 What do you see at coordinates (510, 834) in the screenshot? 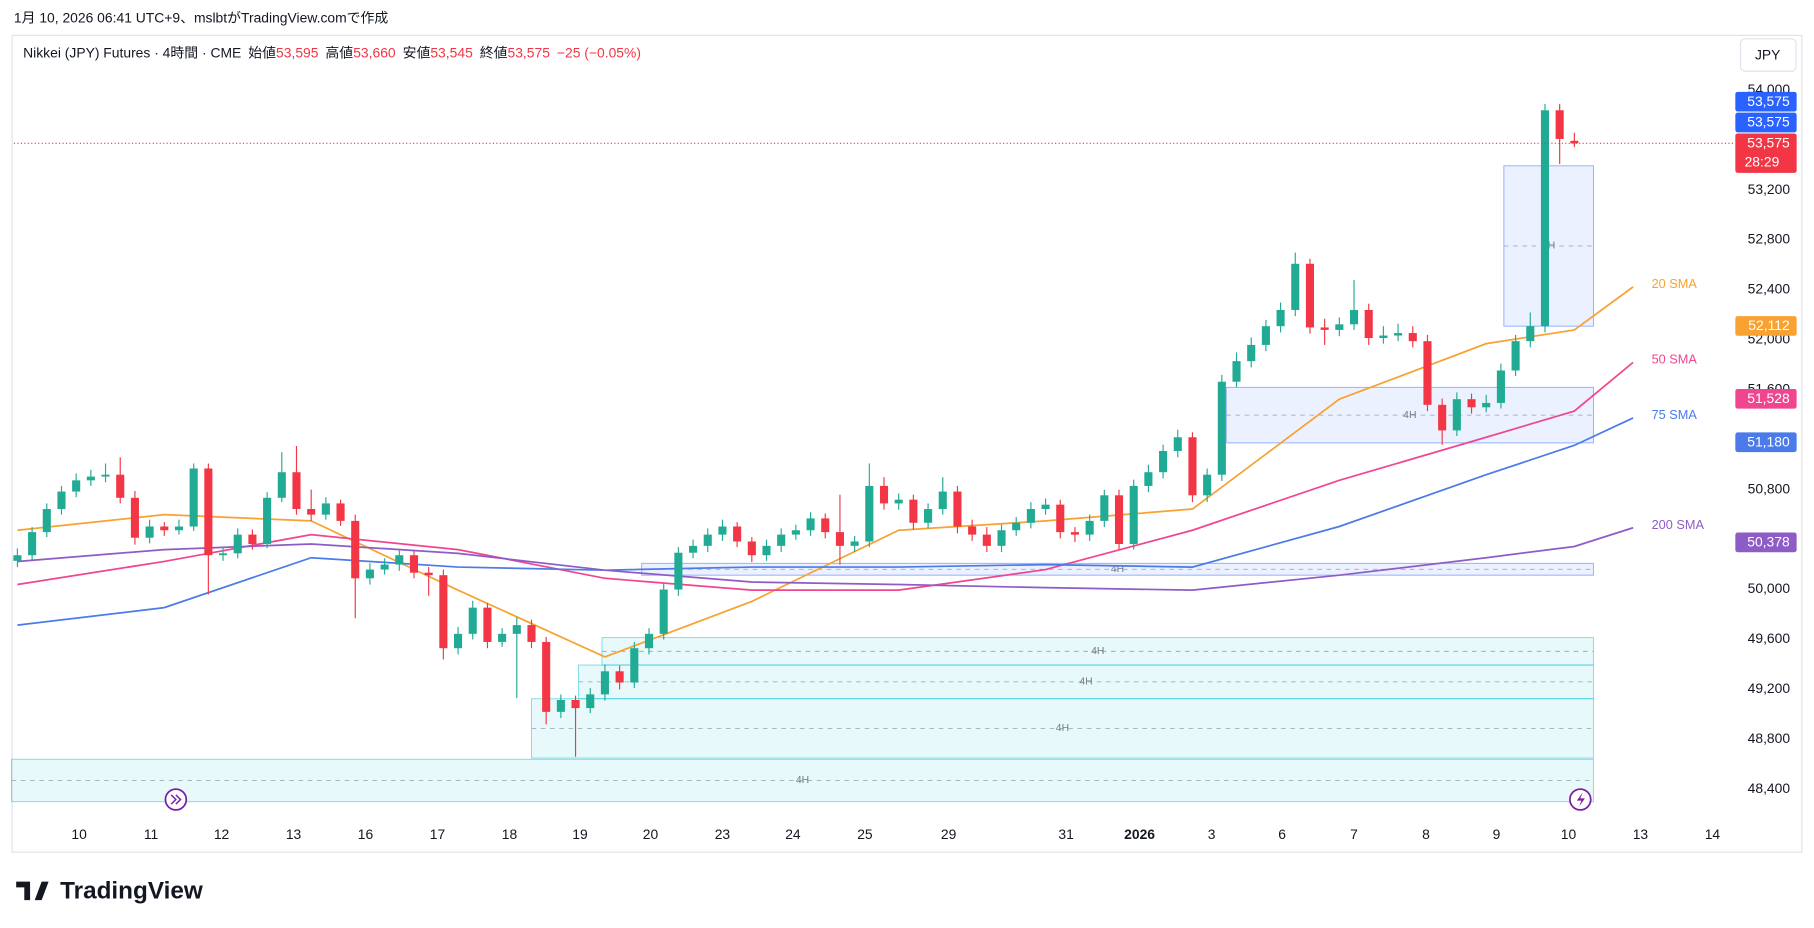
I see `x-tick-label: 18` at bounding box center [510, 834].